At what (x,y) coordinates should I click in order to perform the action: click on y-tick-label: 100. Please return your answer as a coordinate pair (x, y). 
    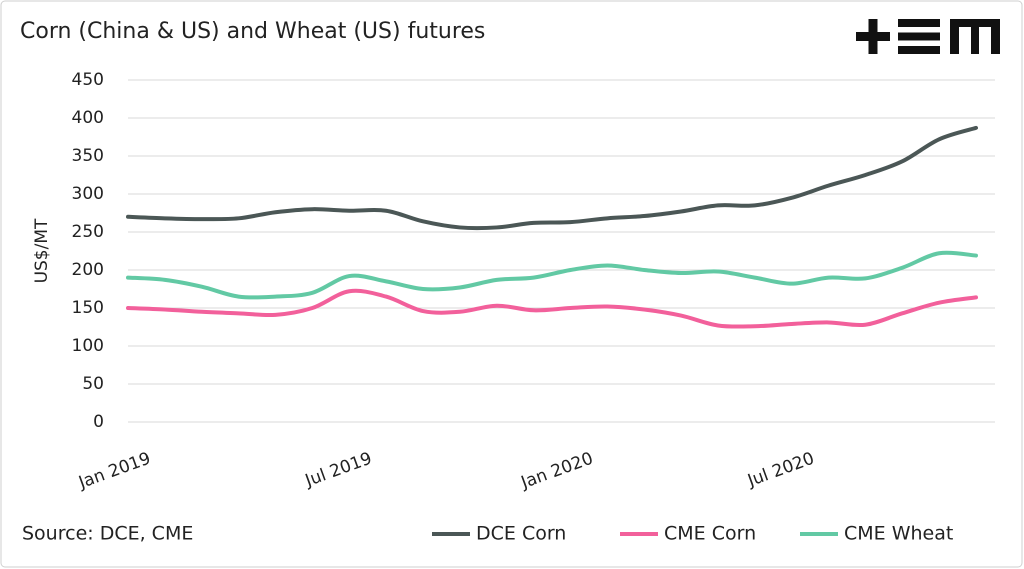
    Looking at the image, I should click on (88, 346).